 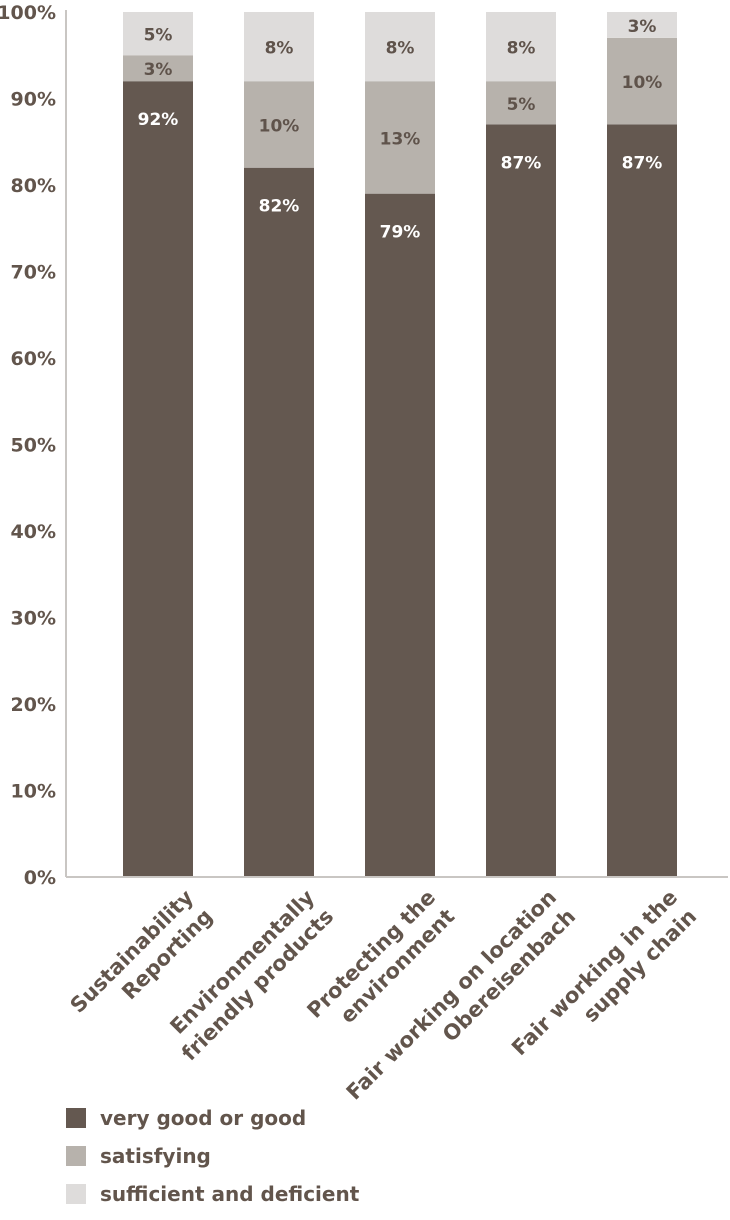 I want to click on y-tick-label: 70%, so click(x=33, y=273).